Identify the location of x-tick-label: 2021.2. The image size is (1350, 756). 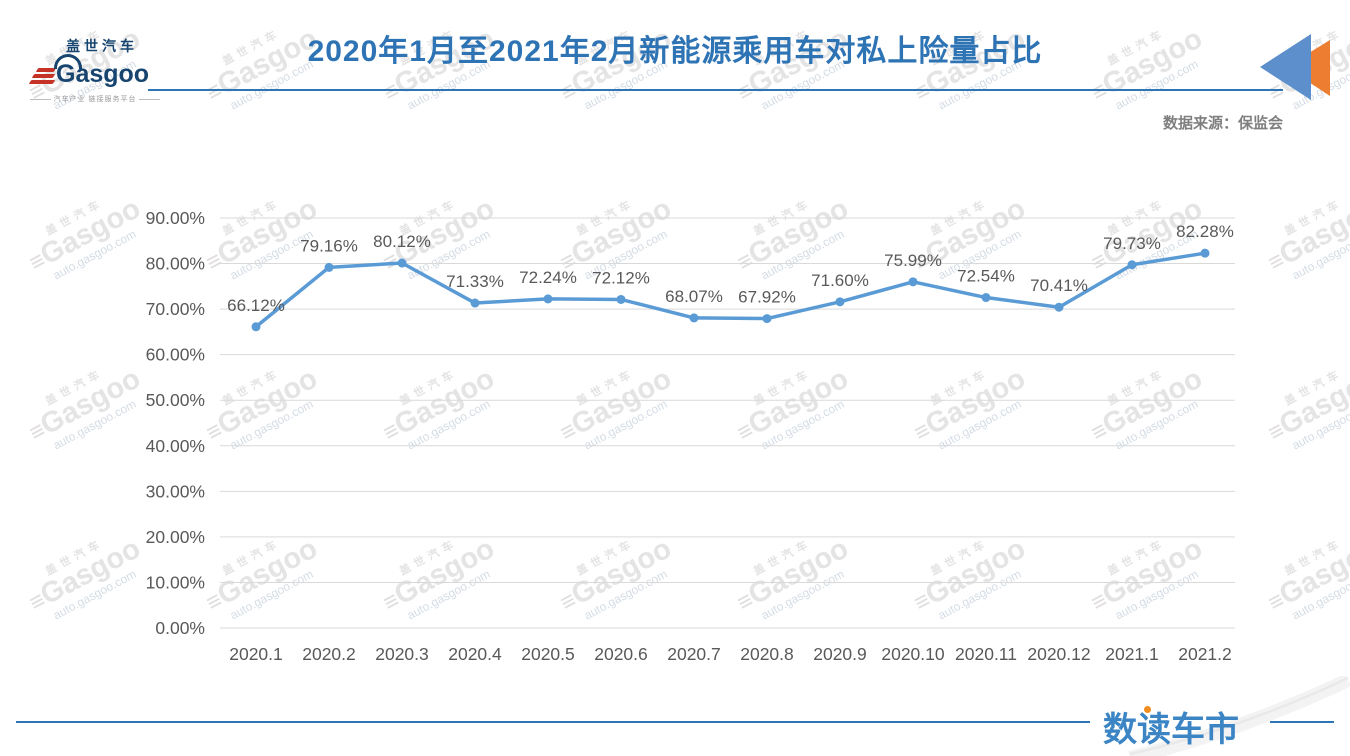
(1205, 654).